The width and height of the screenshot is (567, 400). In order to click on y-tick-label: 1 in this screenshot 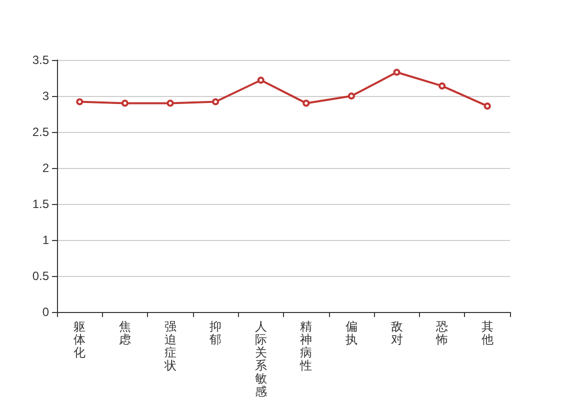, I will do `click(46, 240)`.